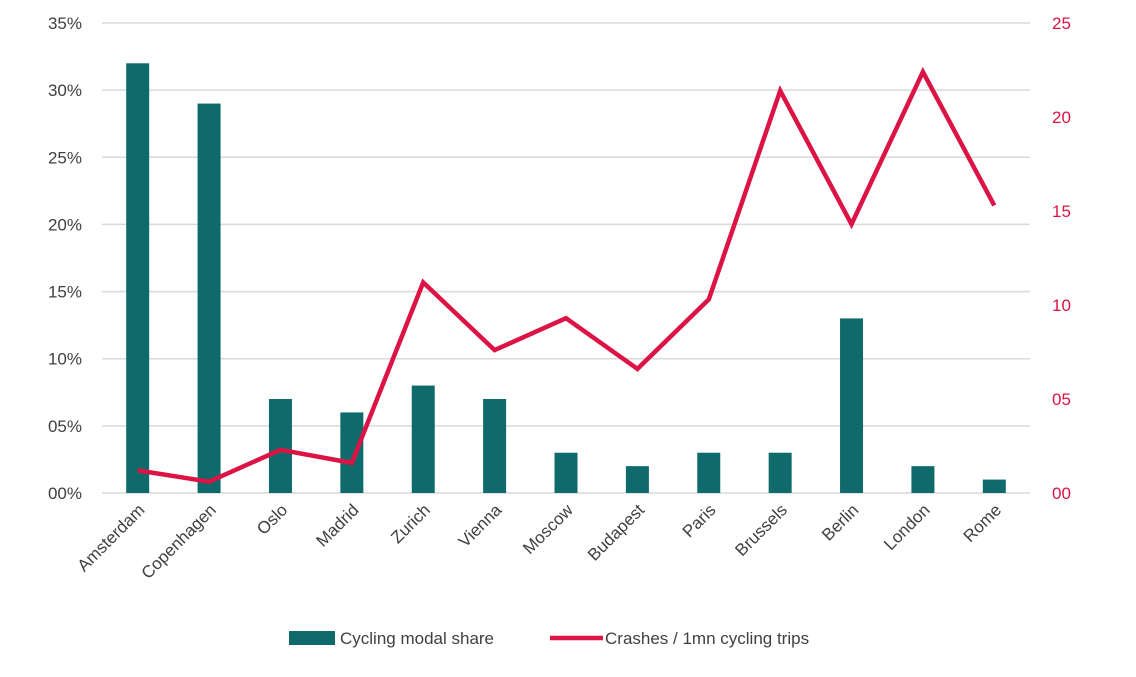 This screenshot has width=1136, height=677. I want to click on category-label: Vienna, so click(480, 525).